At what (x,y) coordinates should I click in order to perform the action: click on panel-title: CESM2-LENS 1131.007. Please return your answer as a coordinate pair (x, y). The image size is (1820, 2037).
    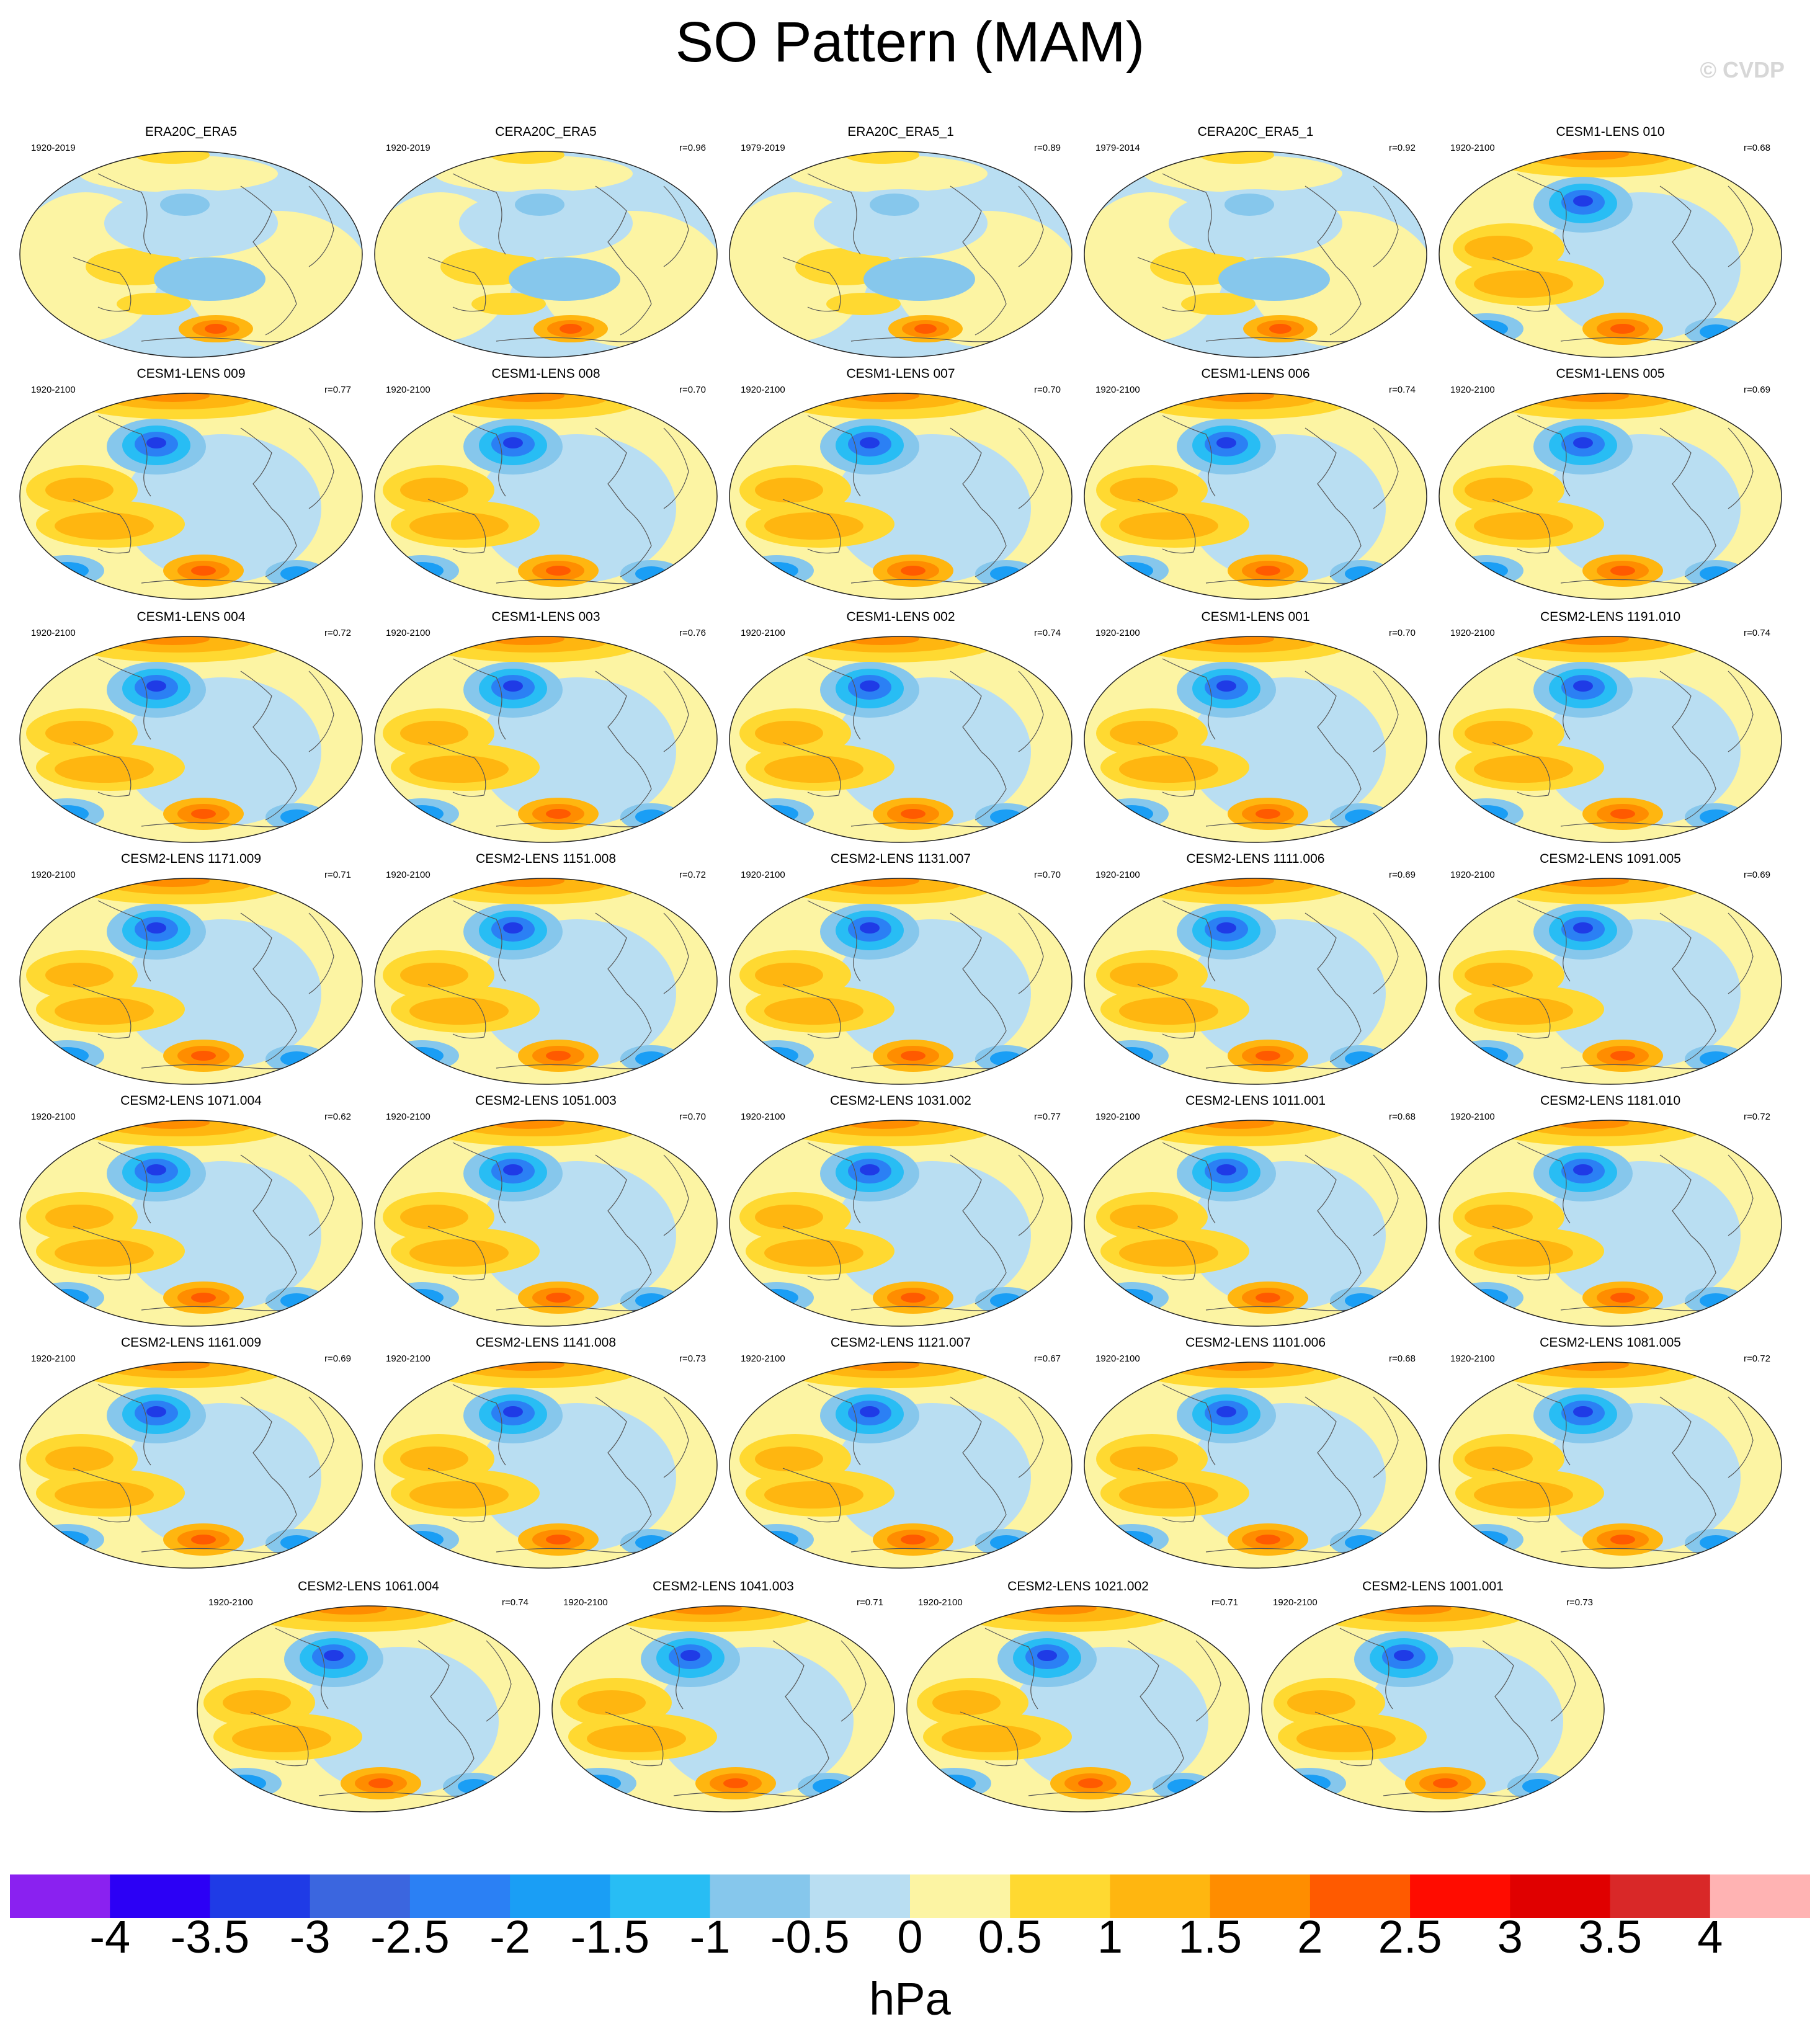
    Looking at the image, I should click on (900, 859).